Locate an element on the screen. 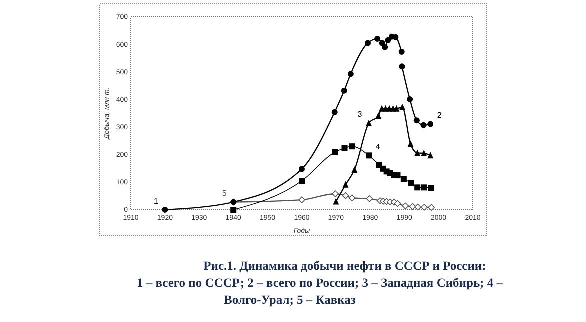 This screenshot has width=586, height=322. series-label: 2 is located at coordinates (439, 115).